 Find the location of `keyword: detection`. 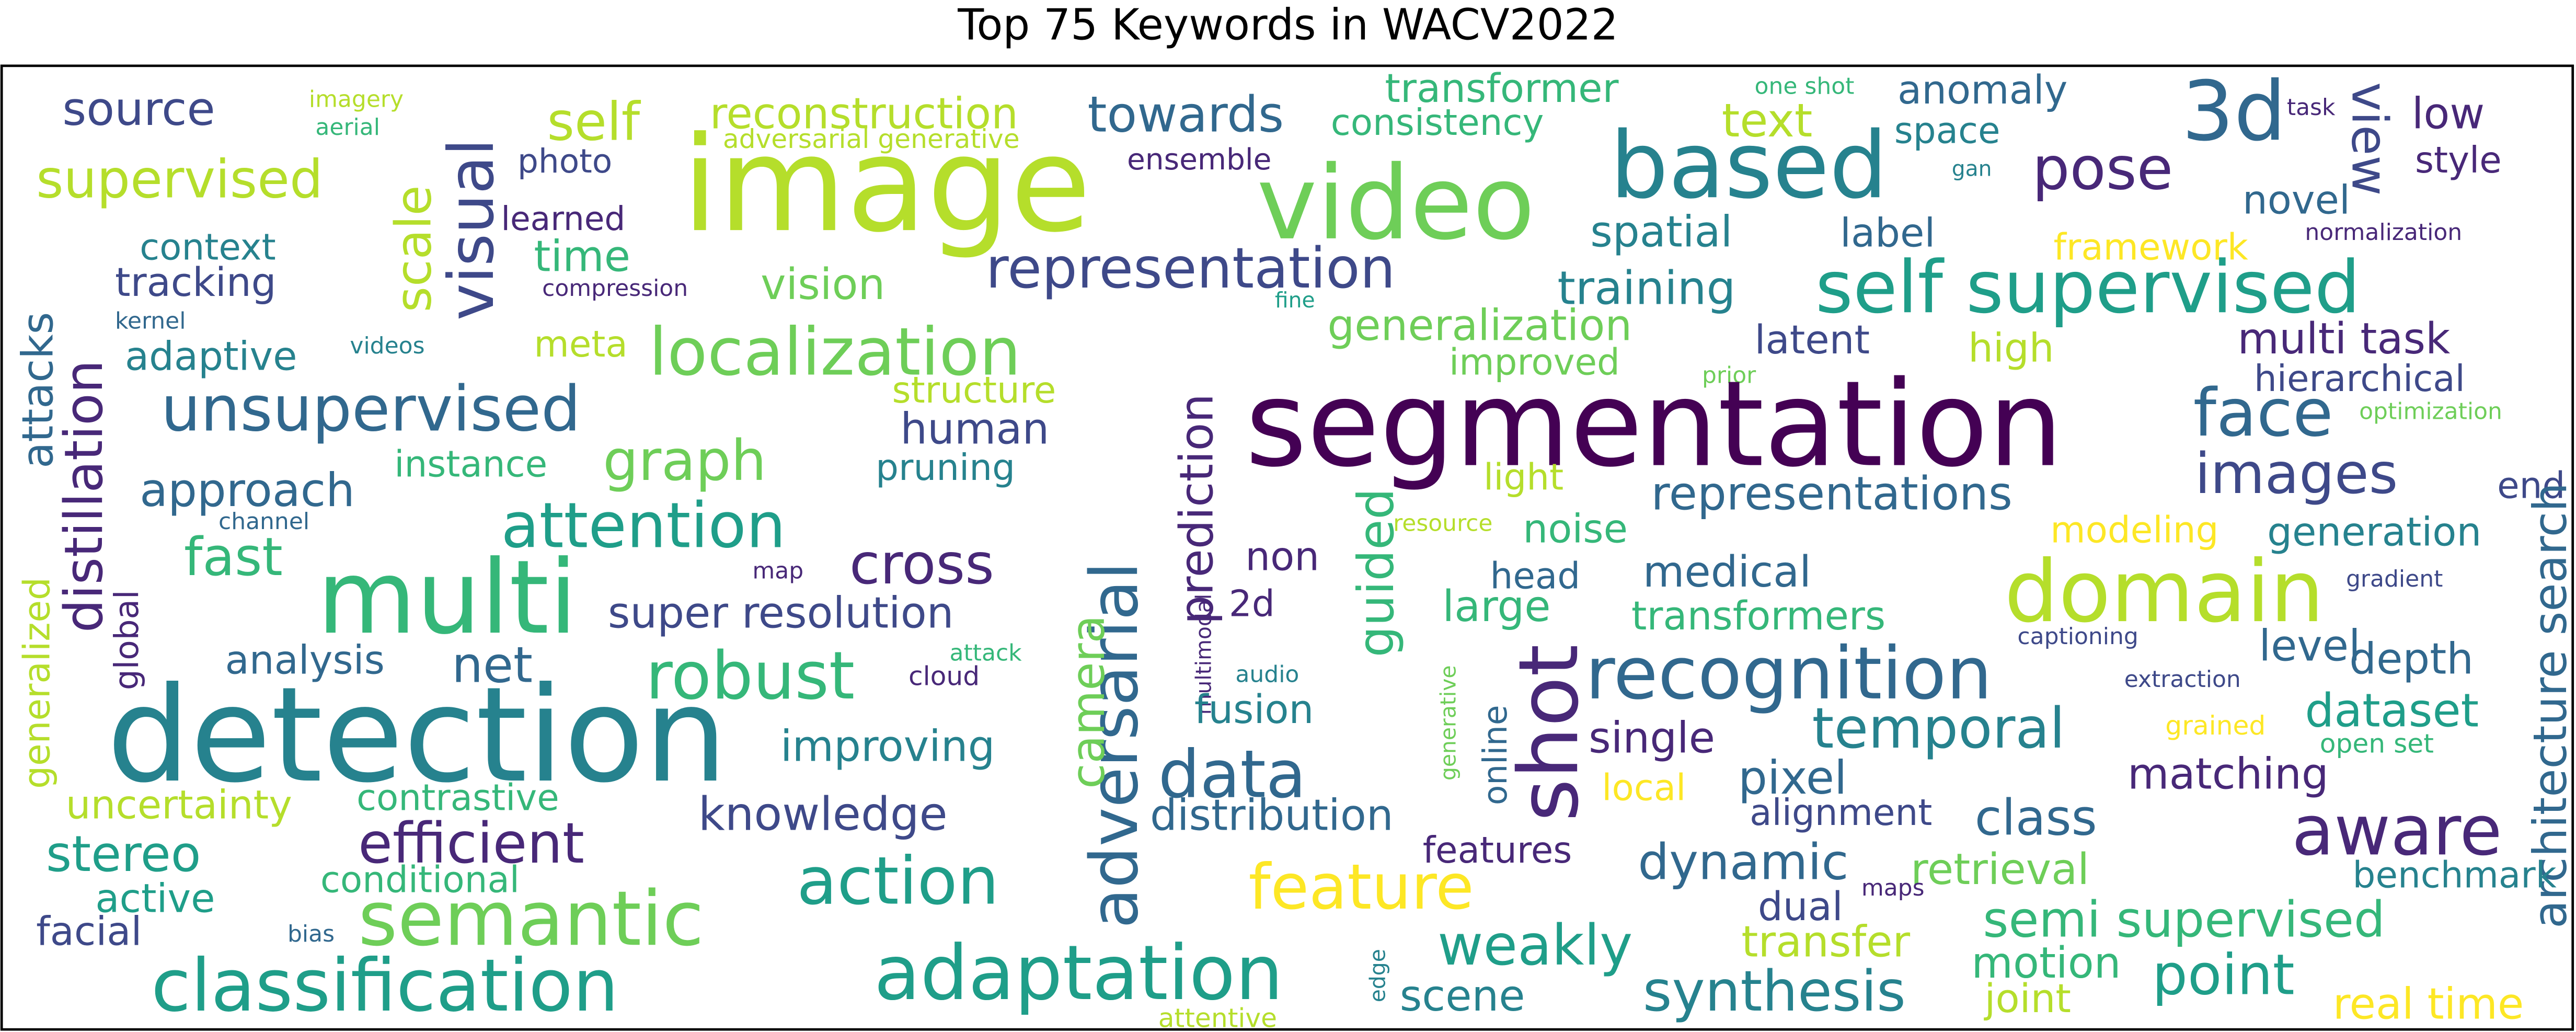

keyword: detection is located at coordinates (417, 735).